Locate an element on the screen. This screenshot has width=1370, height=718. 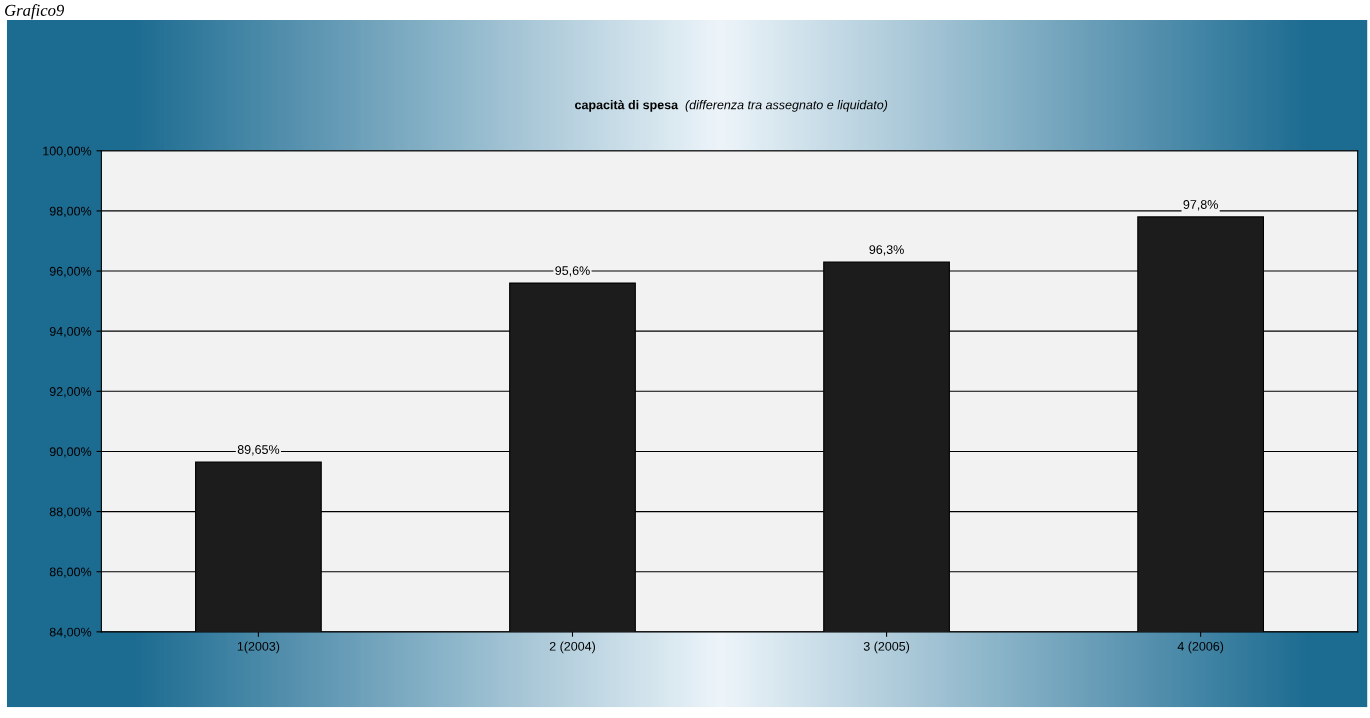
y-tick-label: 86,00% is located at coordinates (70, 572).